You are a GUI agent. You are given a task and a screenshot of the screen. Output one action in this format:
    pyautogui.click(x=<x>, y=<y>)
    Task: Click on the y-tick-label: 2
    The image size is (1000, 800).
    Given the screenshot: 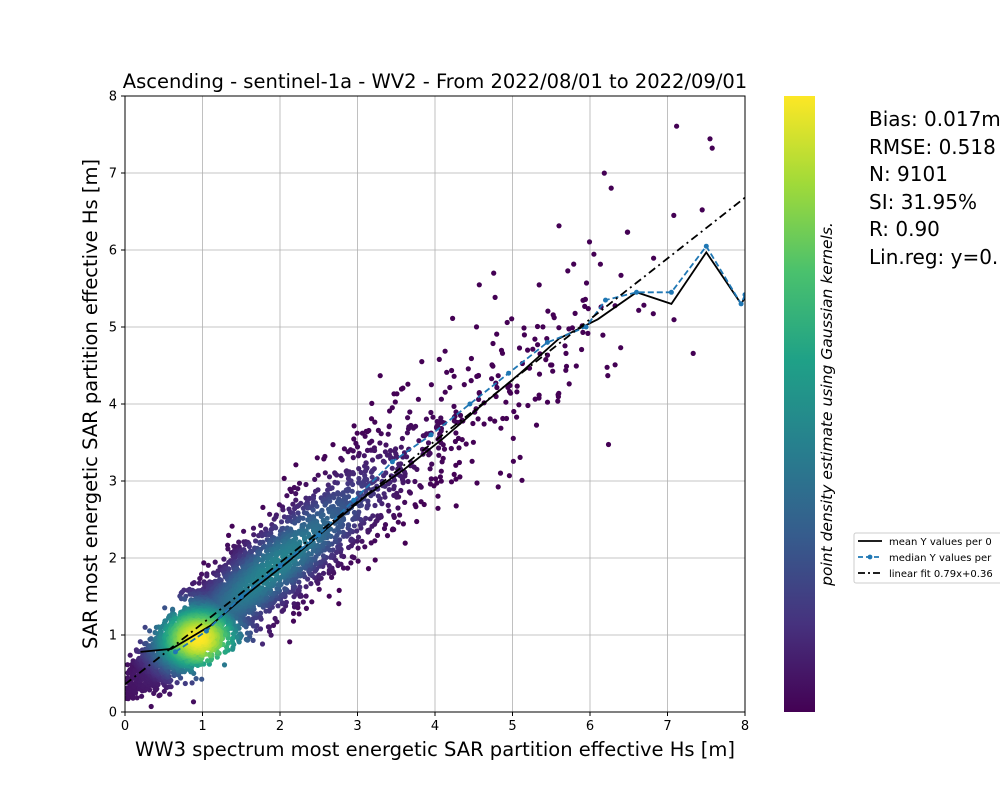 What is the action you would take?
    pyautogui.click(x=113, y=559)
    